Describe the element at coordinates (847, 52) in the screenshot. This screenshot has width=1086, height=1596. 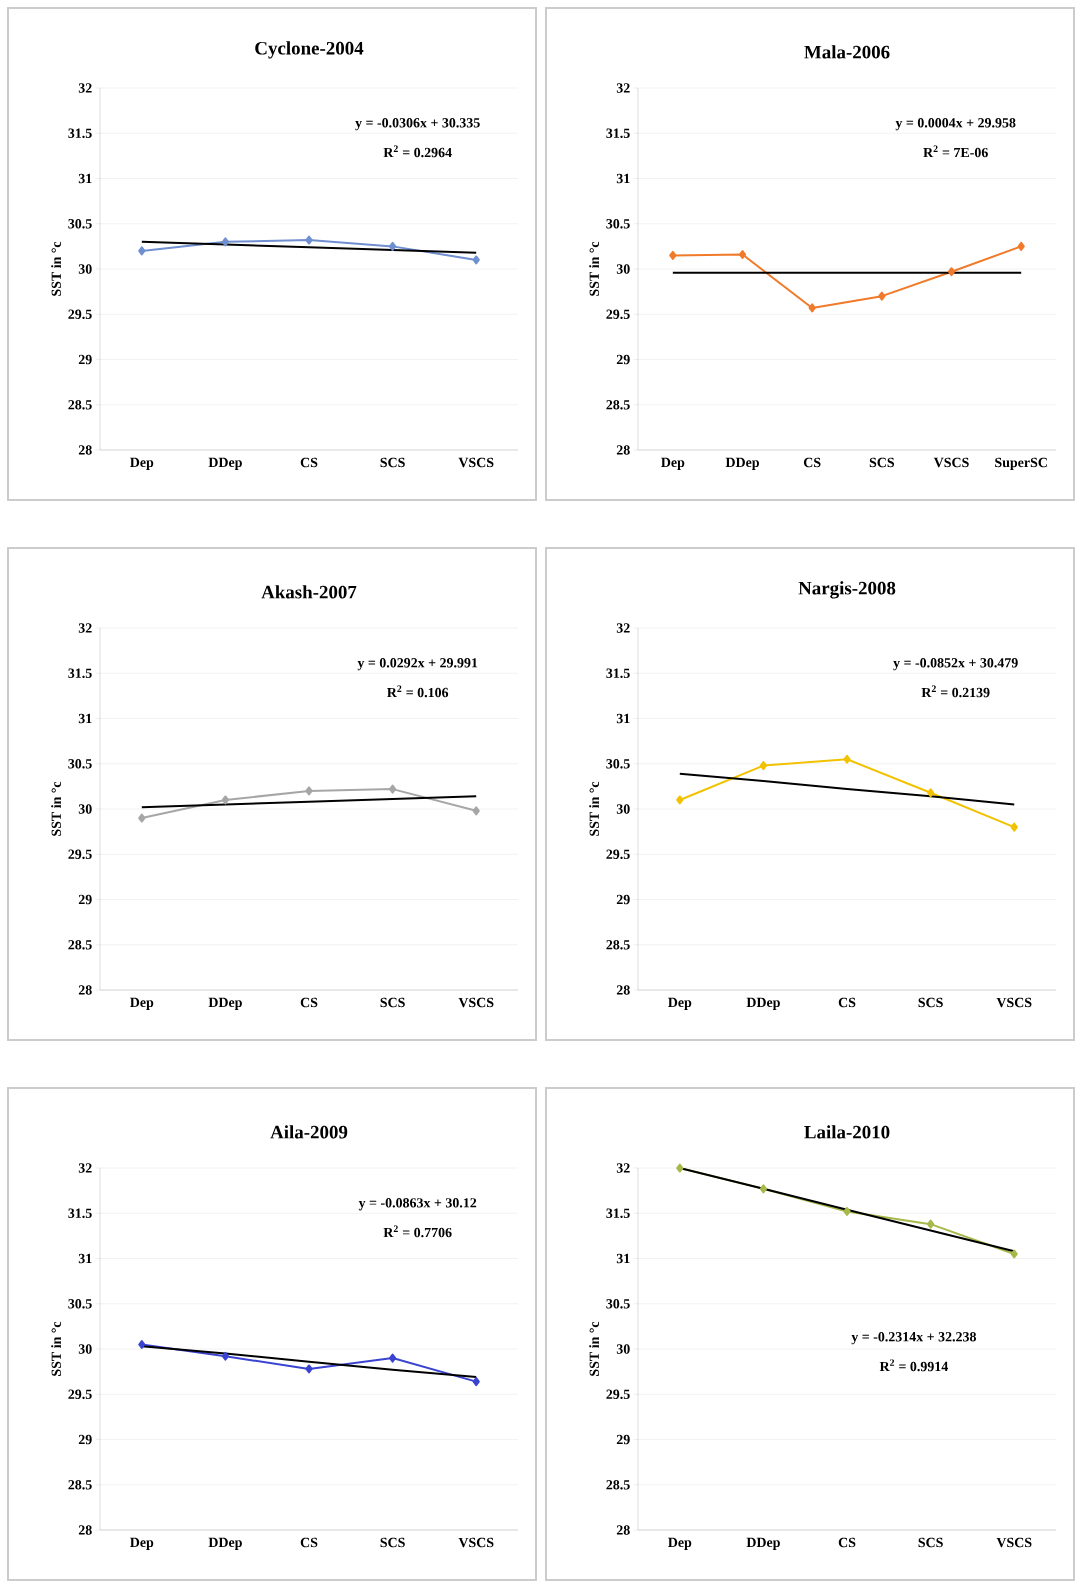
I see `chart-title: Mala-2006` at that location.